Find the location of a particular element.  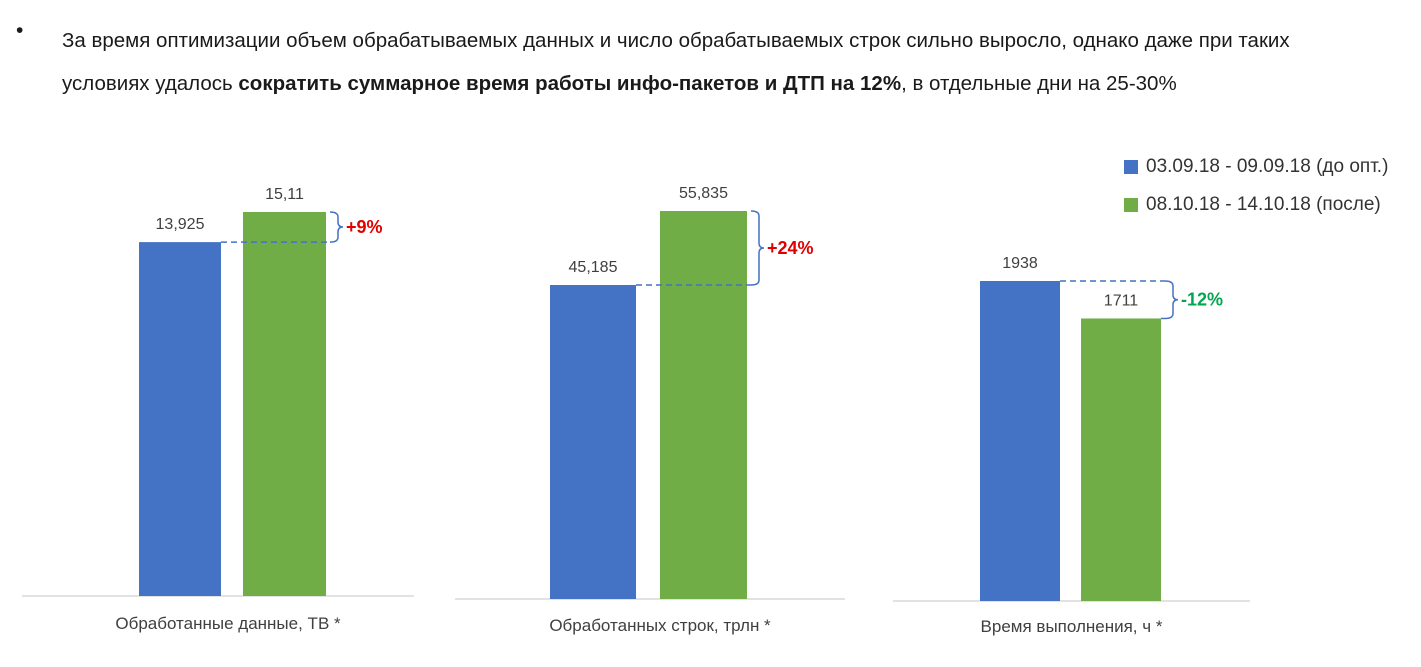

intro-text-part2: , в отдельные дни на 25-30% is located at coordinates (1039, 83).